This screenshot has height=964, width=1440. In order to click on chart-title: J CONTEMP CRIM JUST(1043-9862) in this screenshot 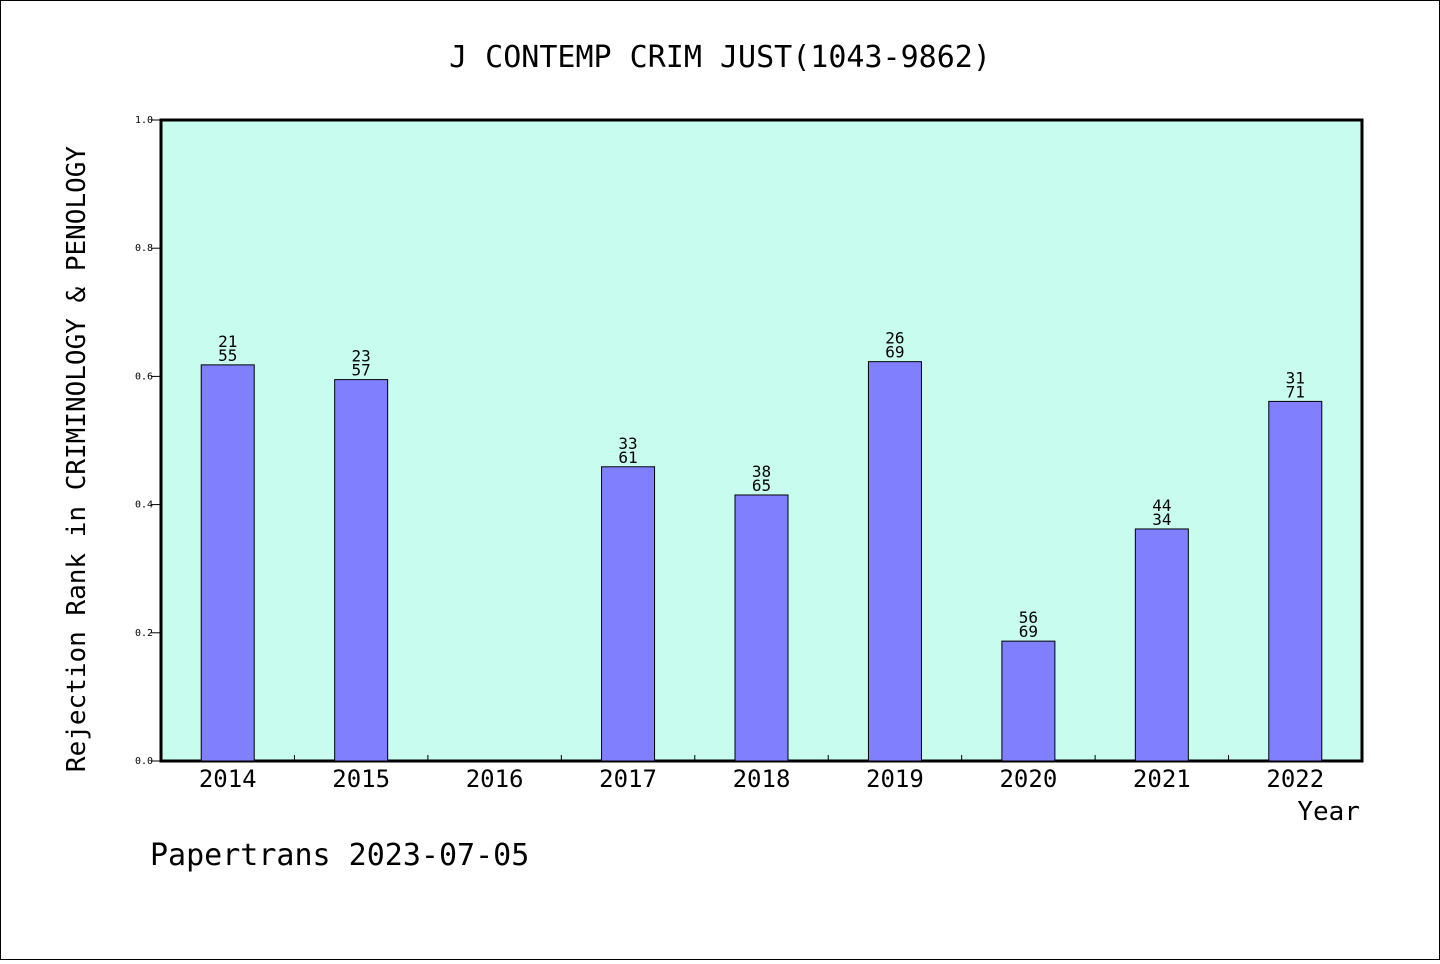, I will do `click(720, 57)`.